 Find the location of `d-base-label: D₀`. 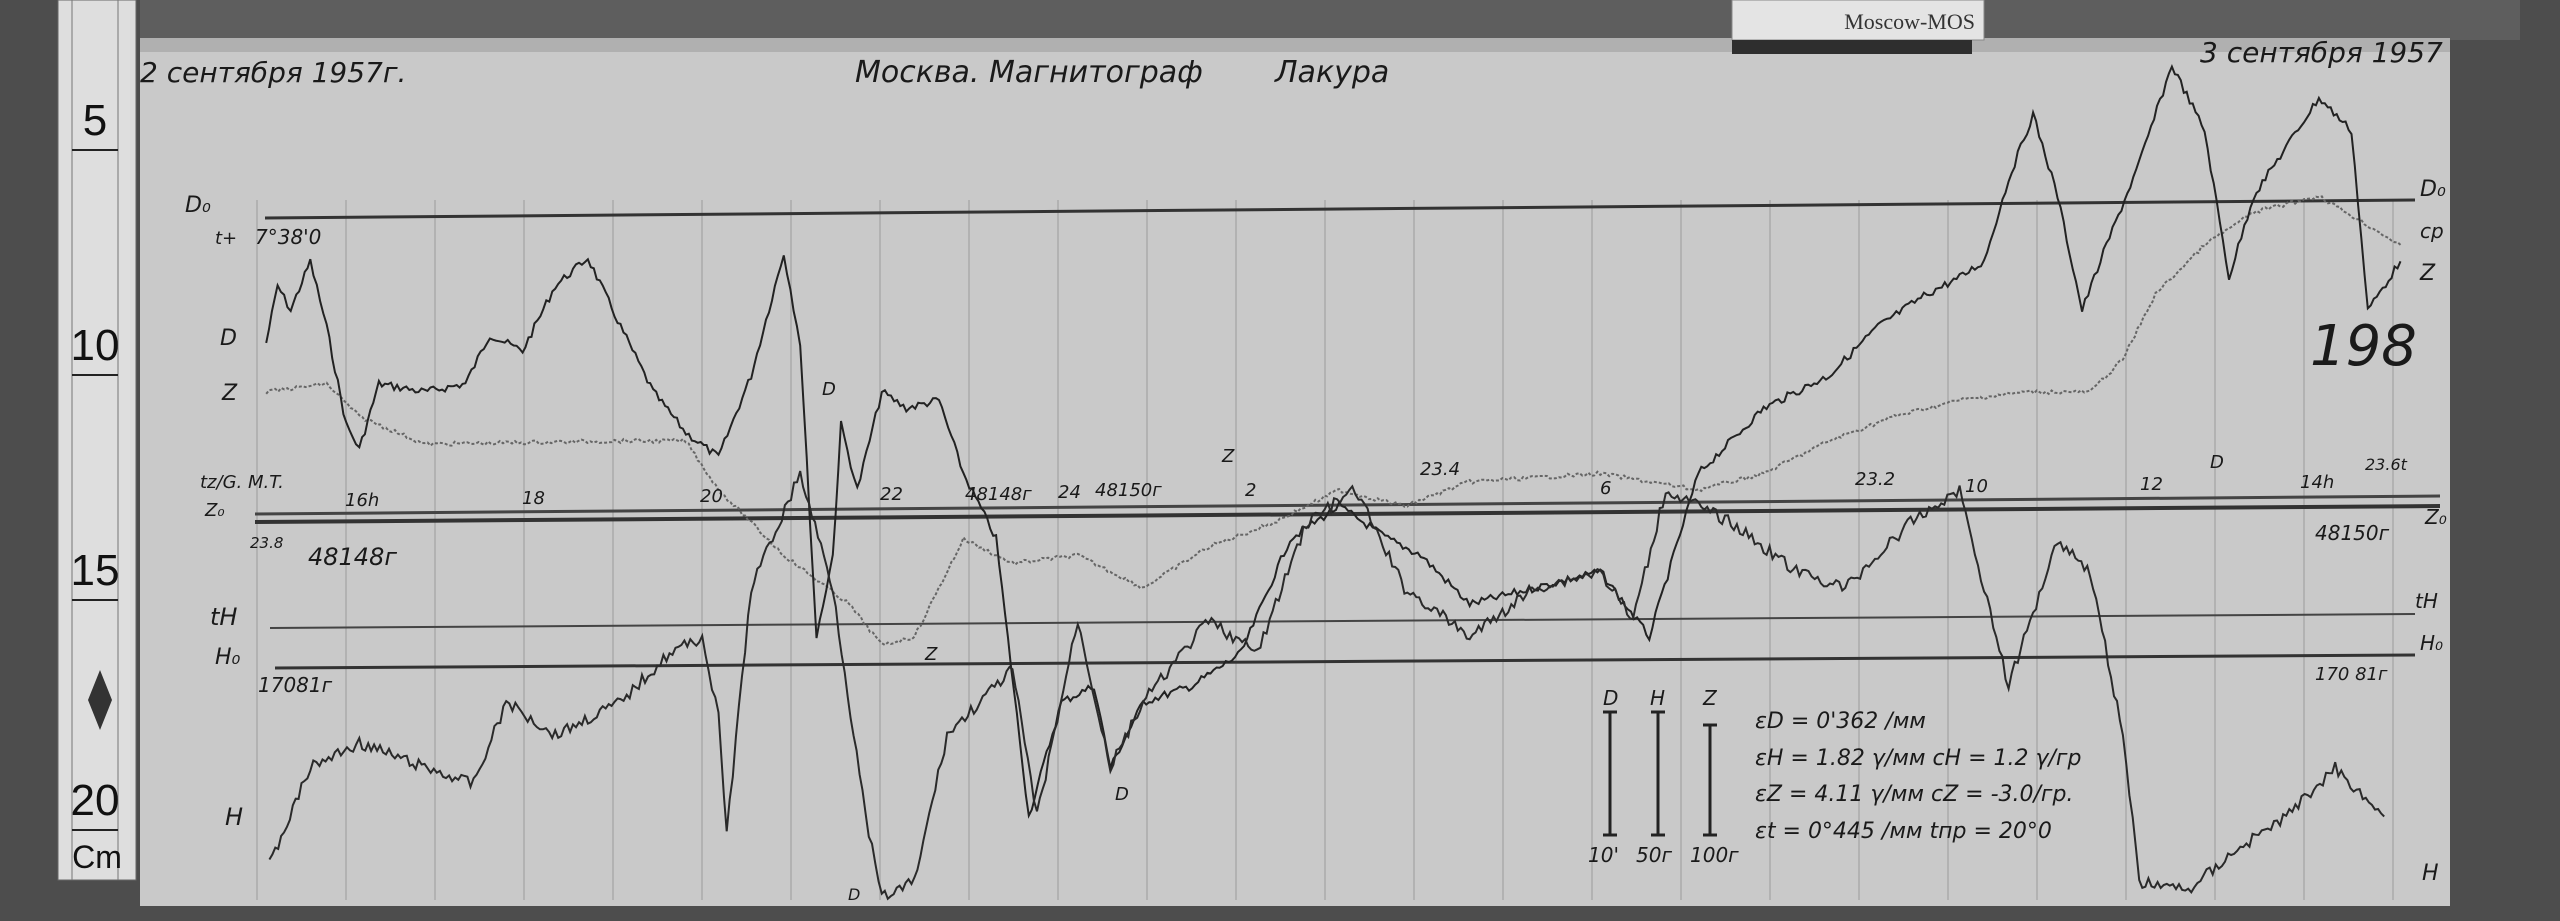

d-base-label: D₀ is located at coordinates (198, 205).